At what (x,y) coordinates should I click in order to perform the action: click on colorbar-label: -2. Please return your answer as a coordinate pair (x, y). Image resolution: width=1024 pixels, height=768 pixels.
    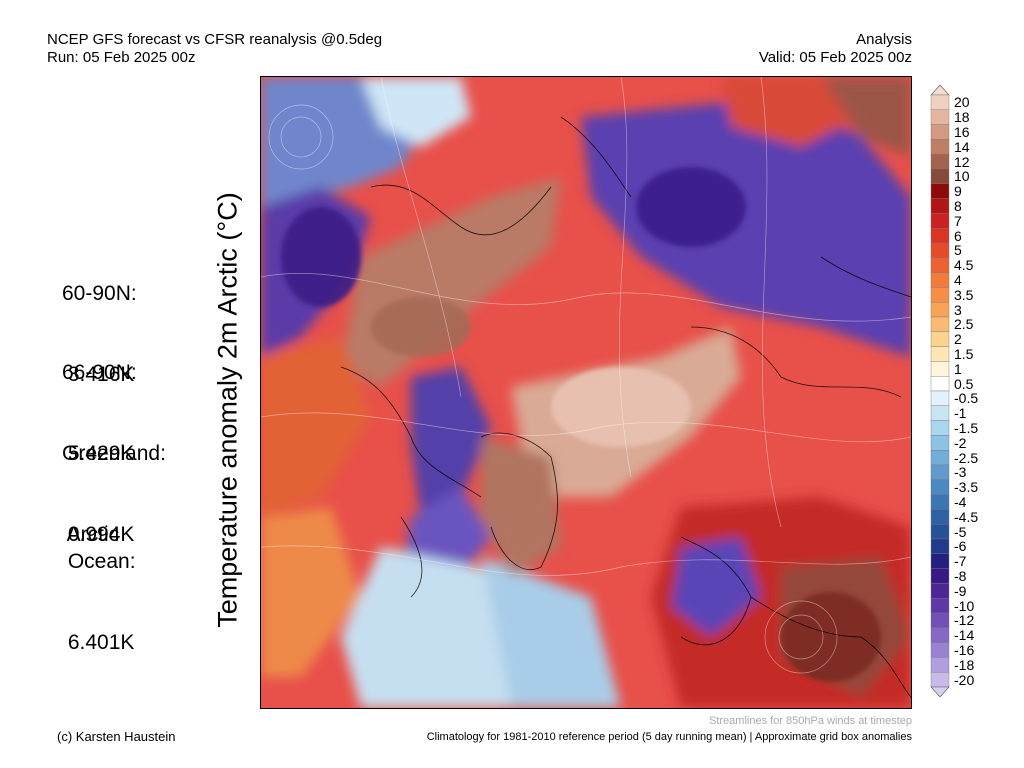
    Looking at the image, I should click on (960, 442).